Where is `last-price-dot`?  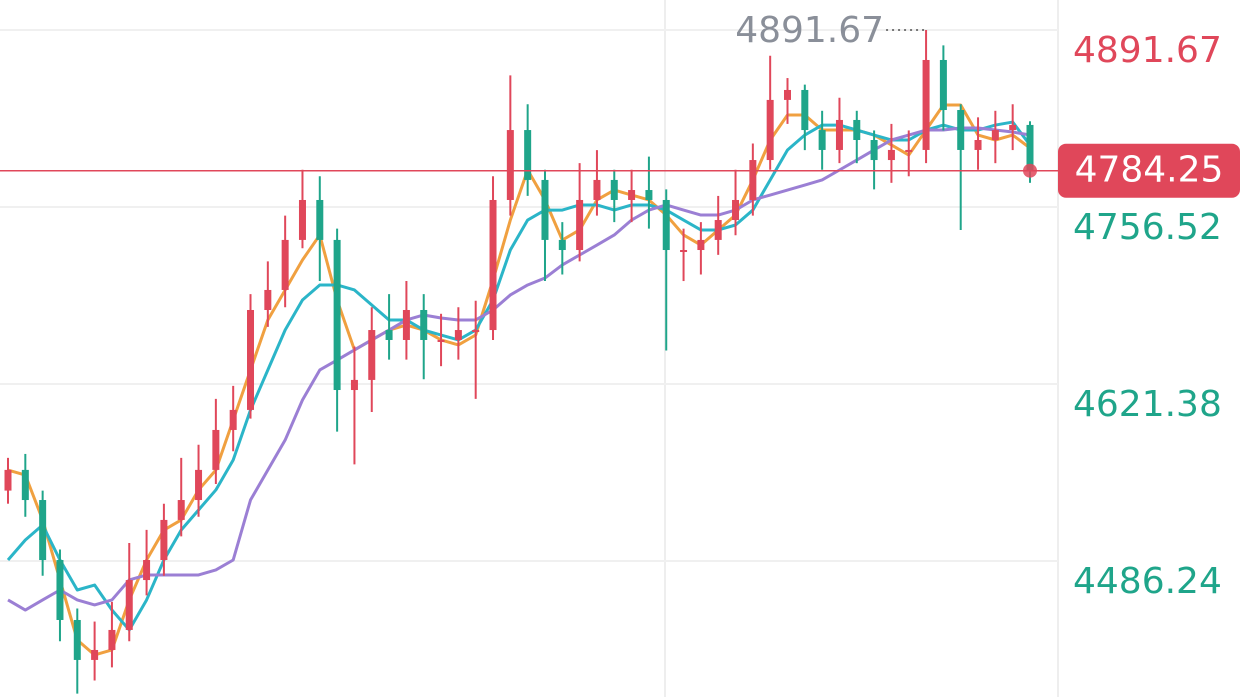 last-price-dot is located at coordinates (1030, 170).